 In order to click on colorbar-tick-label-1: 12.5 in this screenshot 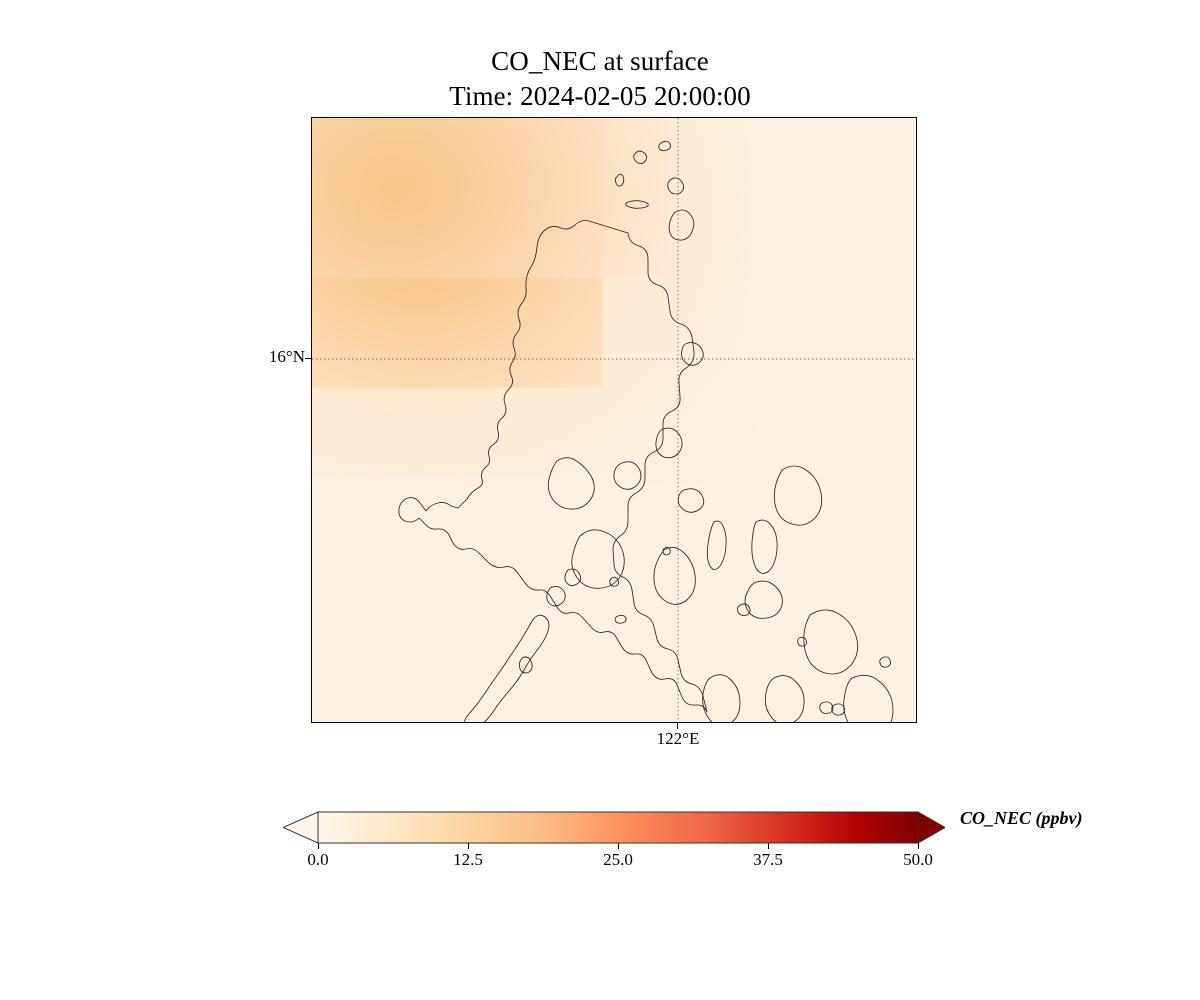, I will do `click(468, 859)`.